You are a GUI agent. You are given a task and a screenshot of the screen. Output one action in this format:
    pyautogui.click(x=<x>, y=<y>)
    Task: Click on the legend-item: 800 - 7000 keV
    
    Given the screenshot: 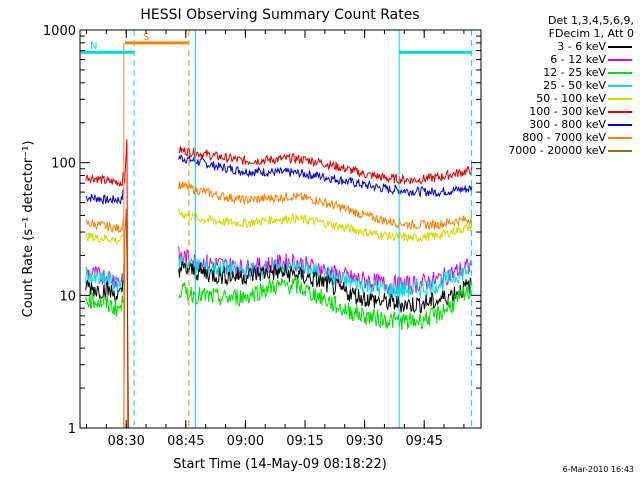 What is the action you would take?
    pyautogui.click(x=558, y=137)
    